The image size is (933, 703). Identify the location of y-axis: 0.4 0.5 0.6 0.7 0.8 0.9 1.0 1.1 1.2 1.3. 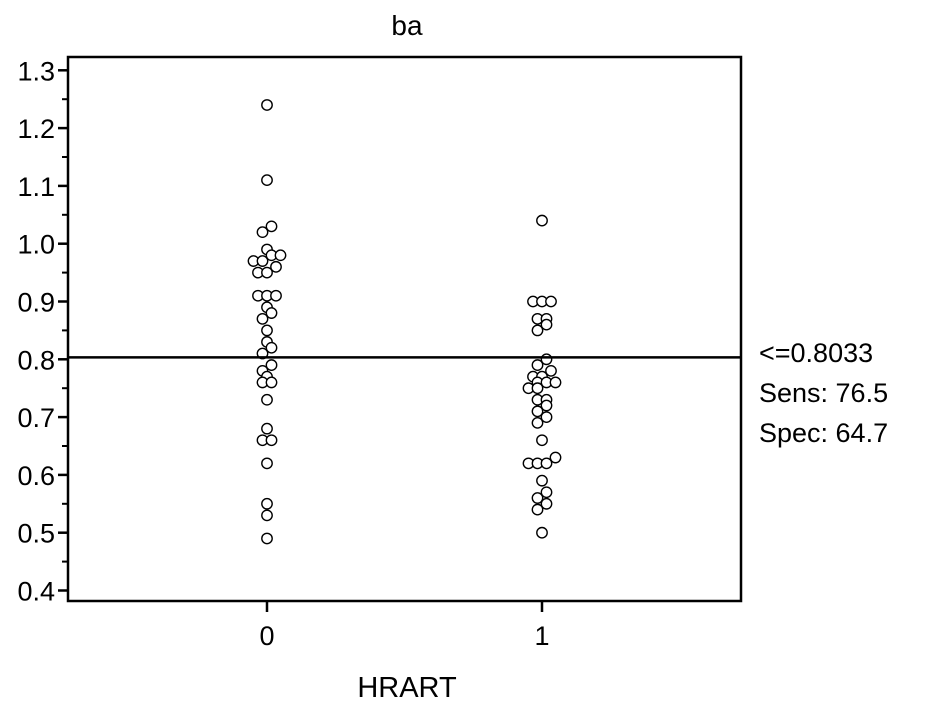
(42, 331).